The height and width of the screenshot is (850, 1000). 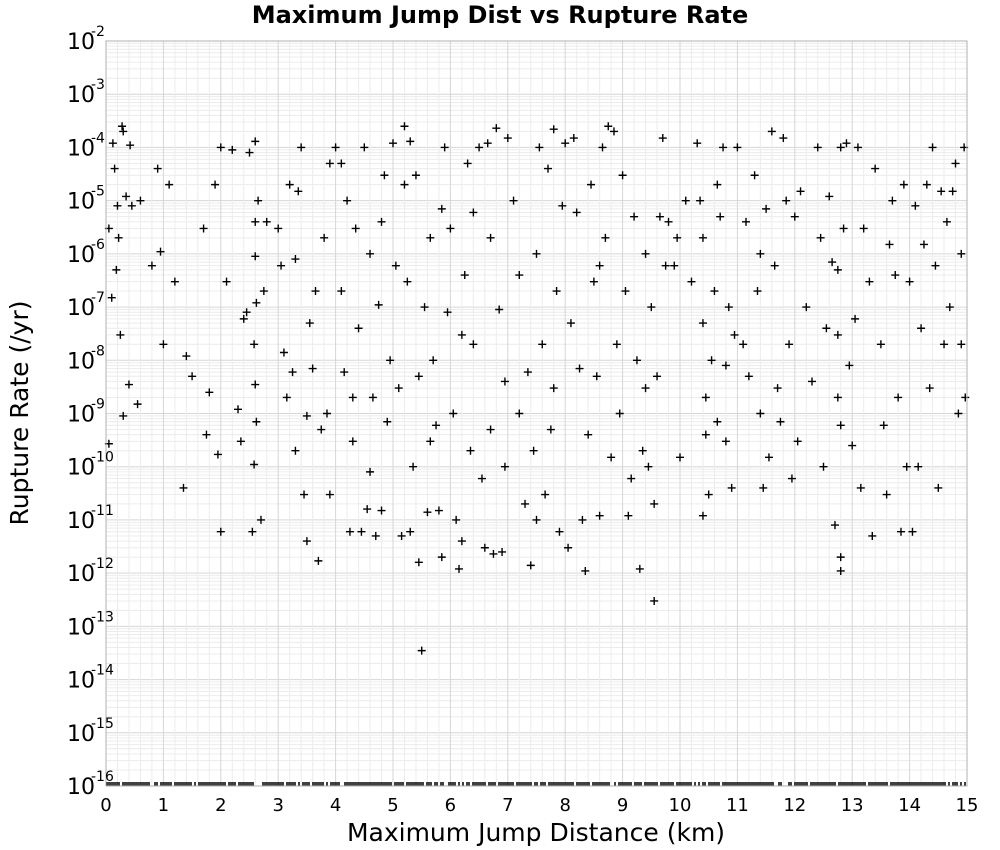 I want to click on y-tick-exponent: -9, so click(x=98, y=405).